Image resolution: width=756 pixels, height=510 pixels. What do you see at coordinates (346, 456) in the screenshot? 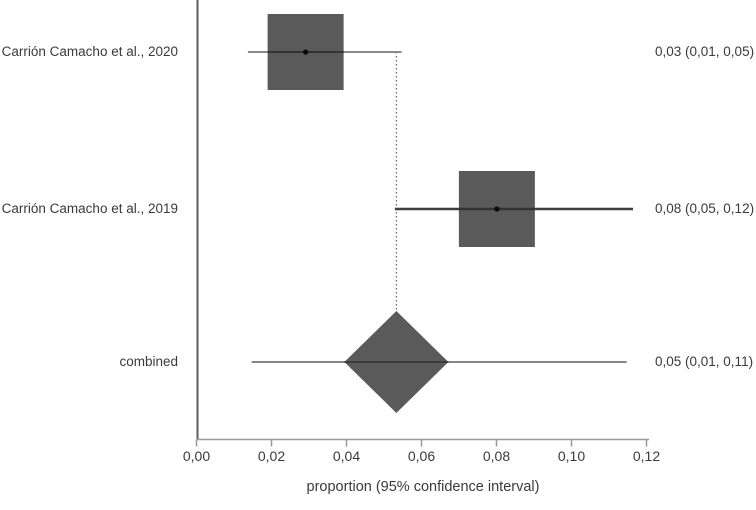
I see `x-tick-label: 0,04` at bounding box center [346, 456].